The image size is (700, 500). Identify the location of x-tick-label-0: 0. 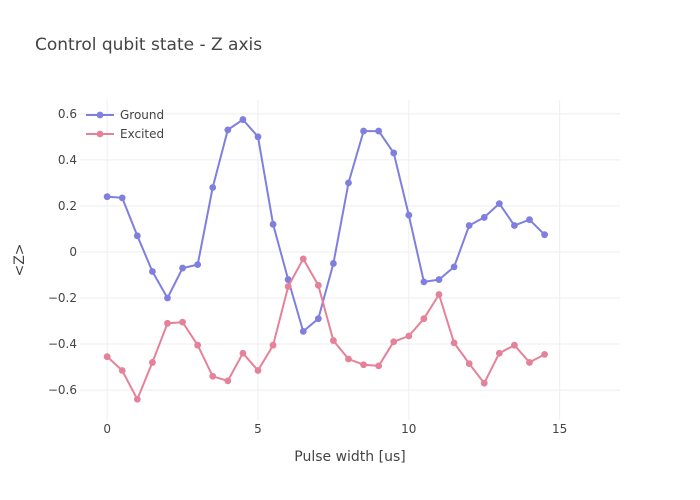
(107, 429).